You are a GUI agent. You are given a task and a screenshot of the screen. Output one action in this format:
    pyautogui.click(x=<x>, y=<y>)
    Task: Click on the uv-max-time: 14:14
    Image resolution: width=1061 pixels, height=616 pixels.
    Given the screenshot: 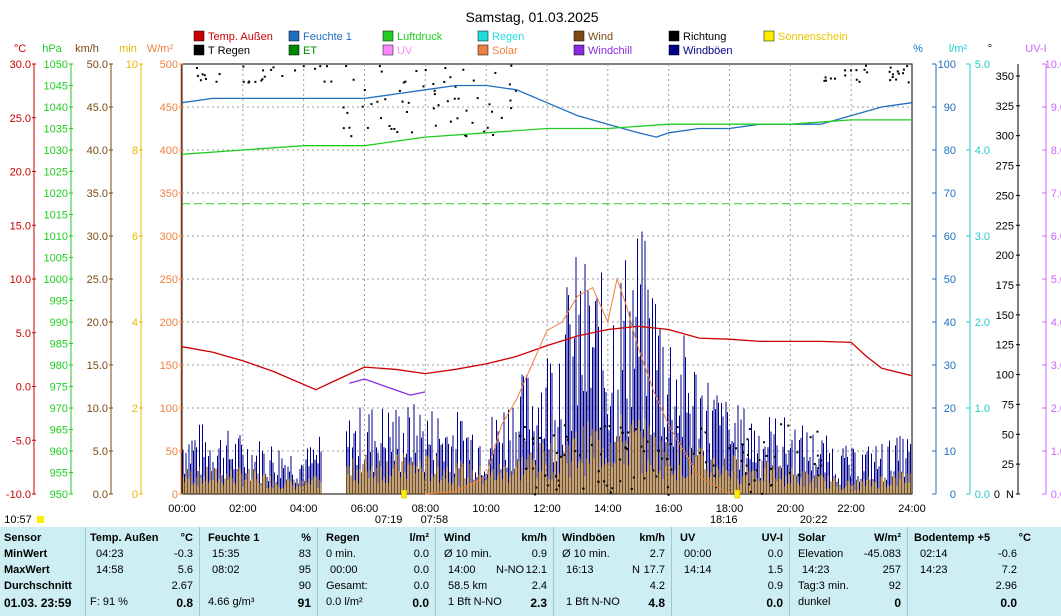 What is the action you would take?
    pyautogui.click(x=698, y=570)
    